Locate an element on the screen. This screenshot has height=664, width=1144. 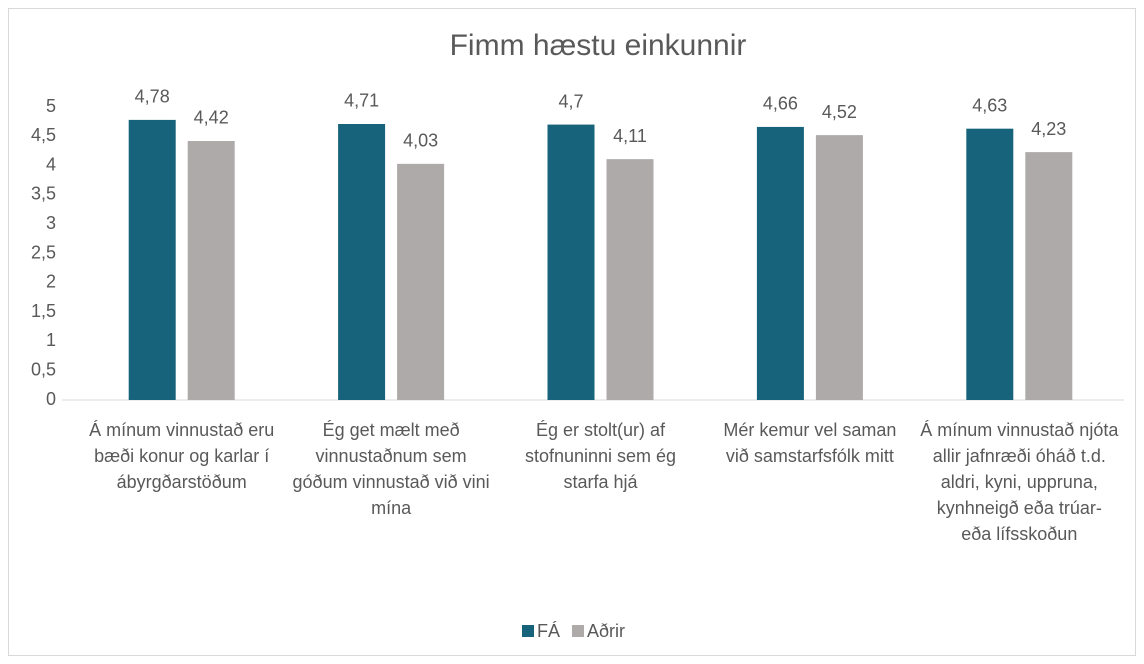
y-tick-label: 2,5 is located at coordinates (43, 252).